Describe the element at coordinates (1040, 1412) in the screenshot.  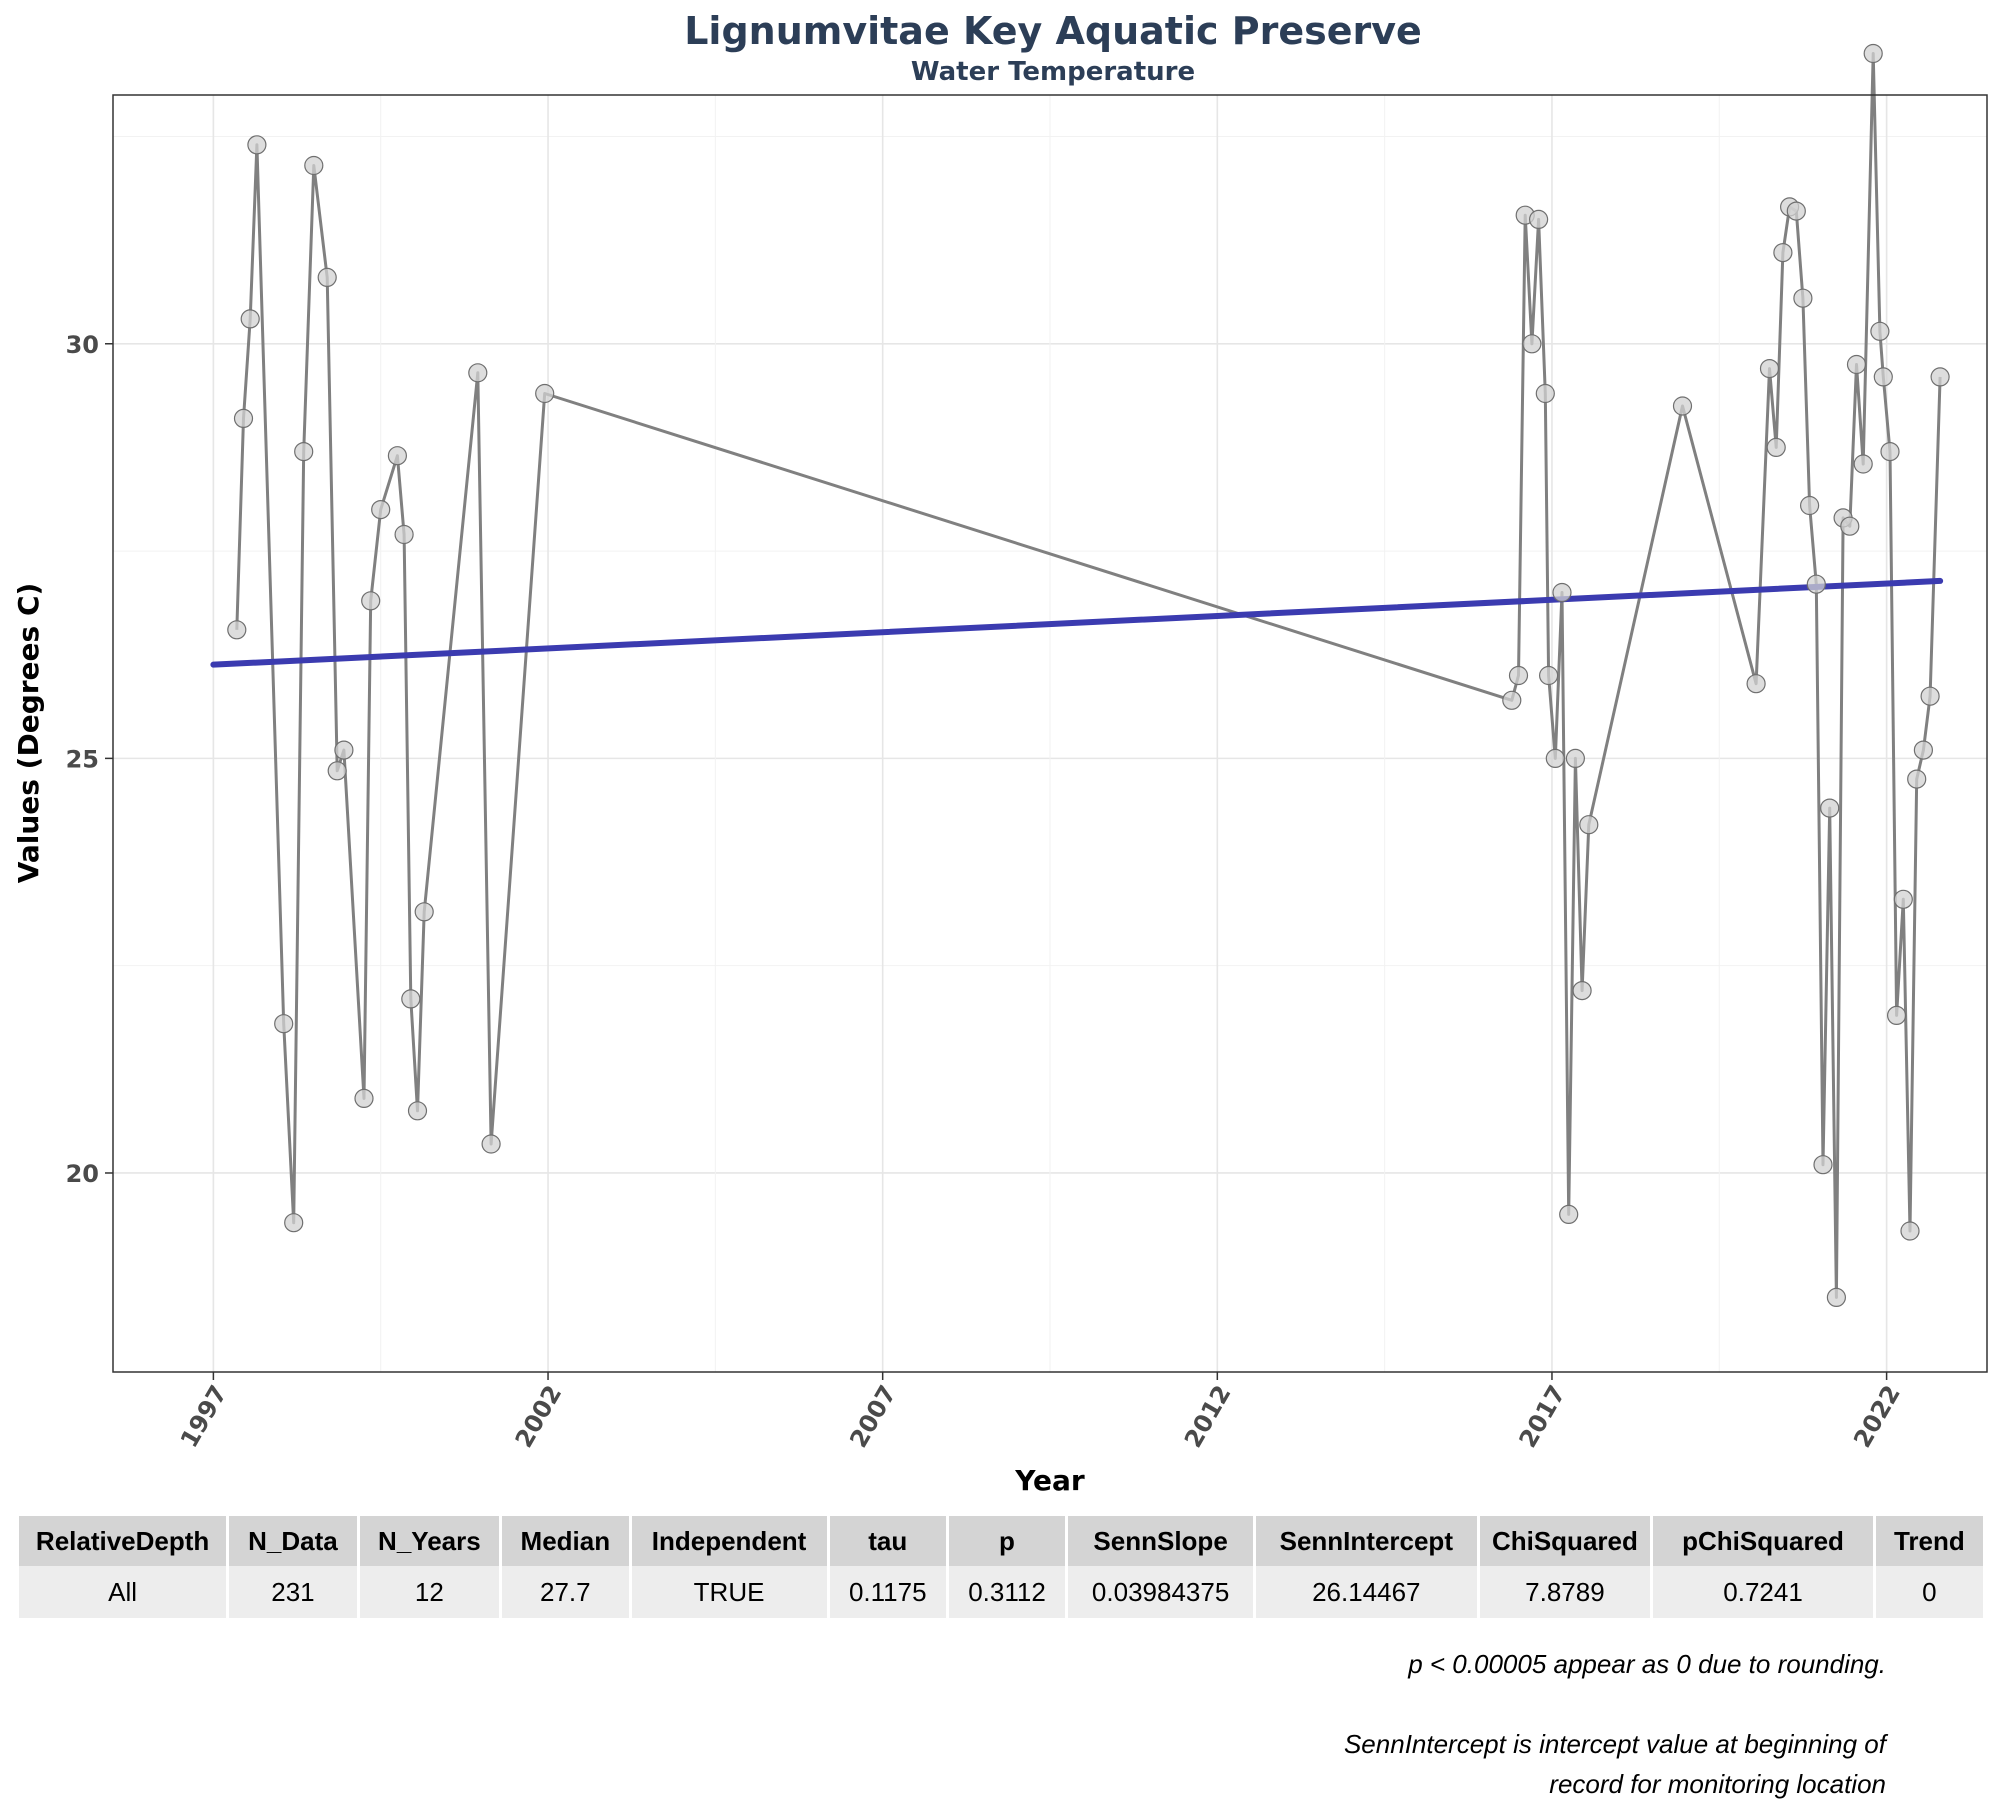
I see `x-axis: 1997 2002 2007 2012 2017 2022` at that location.